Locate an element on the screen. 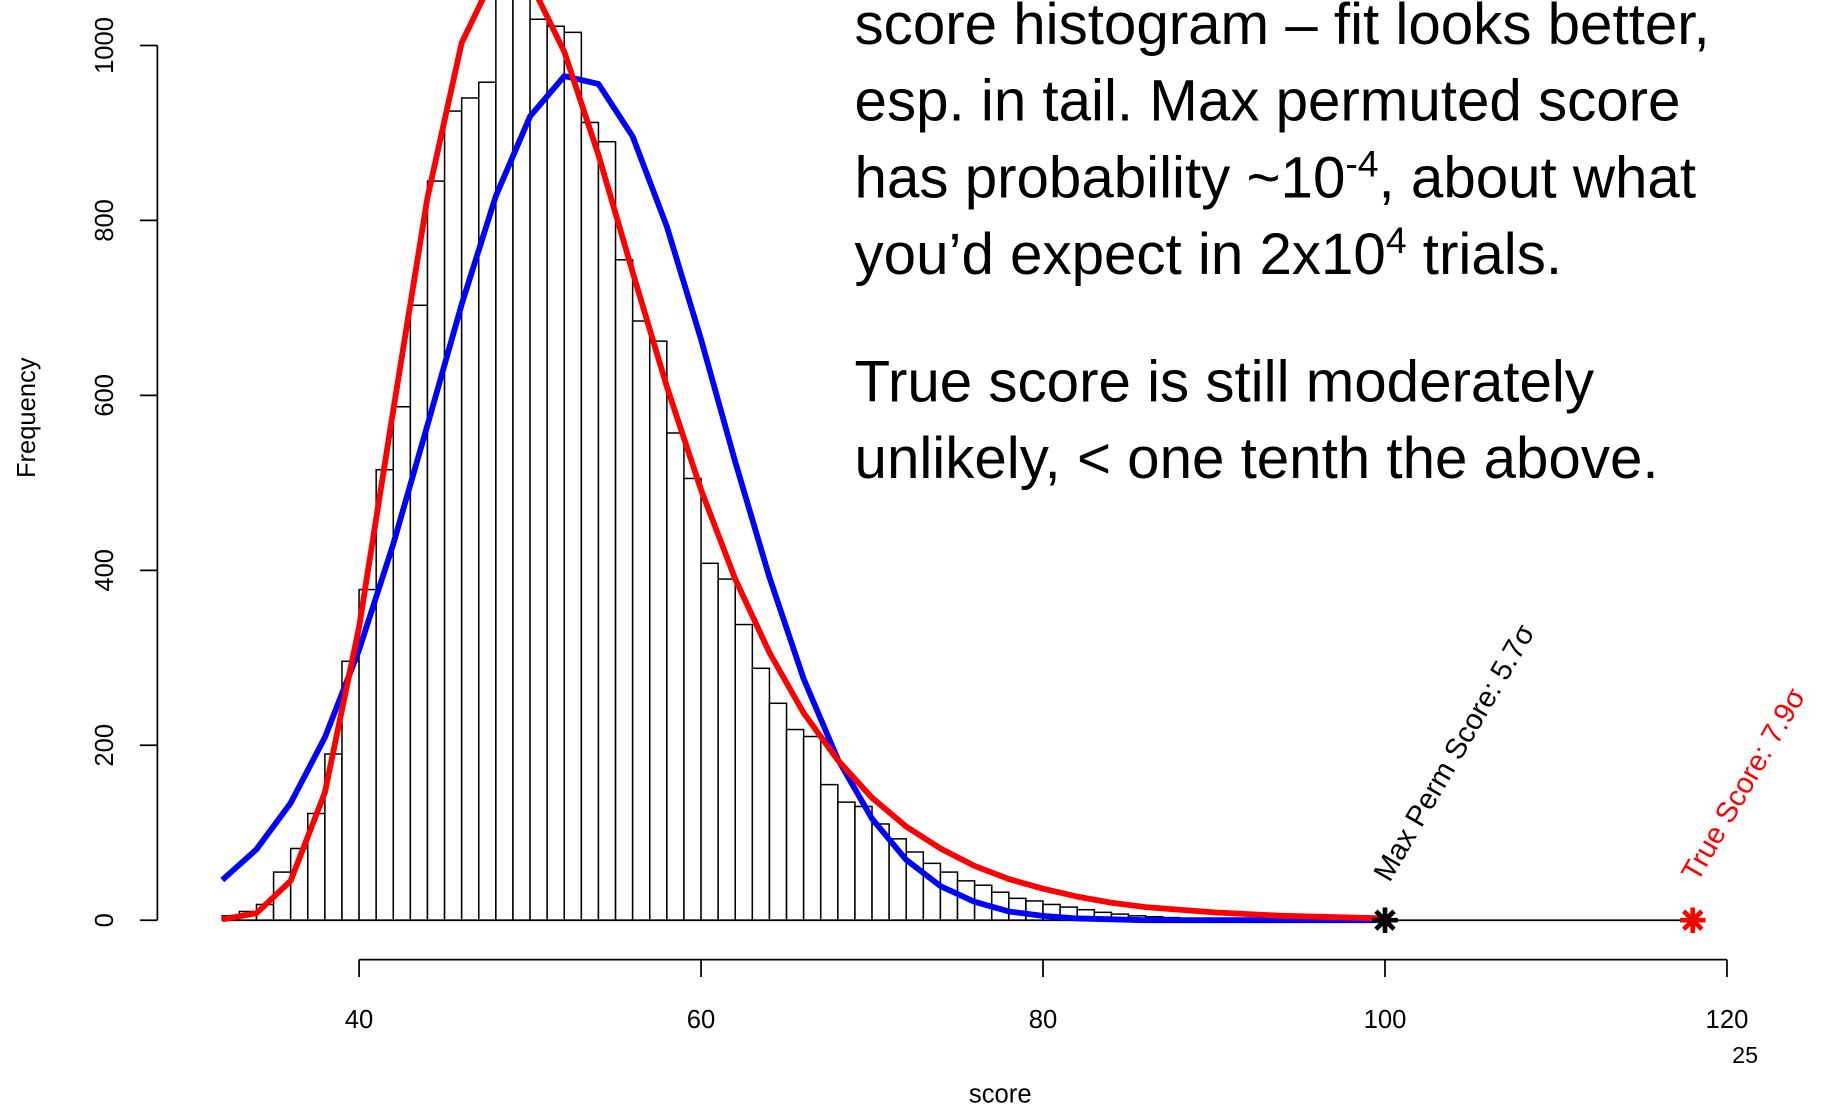  annotation-line: has probability ~10-4, about what is located at coordinates (1275, 176).